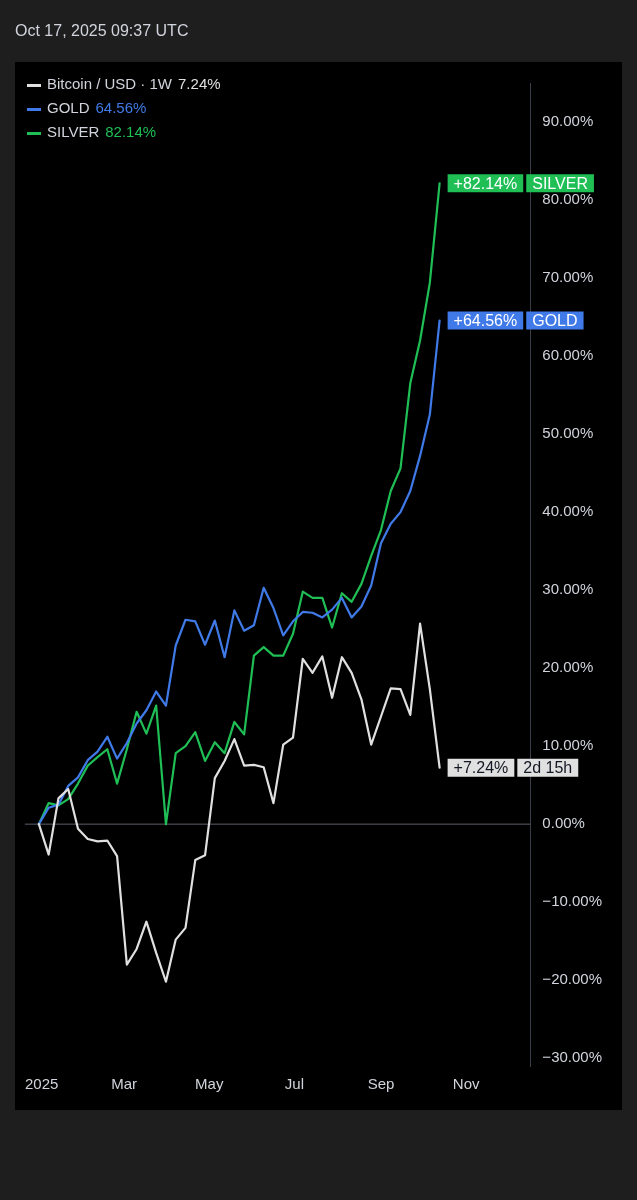 This screenshot has height=1200, width=637. What do you see at coordinates (568, 745) in the screenshot?
I see `y-tick-label: 10.00%` at bounding box center [568, 745].